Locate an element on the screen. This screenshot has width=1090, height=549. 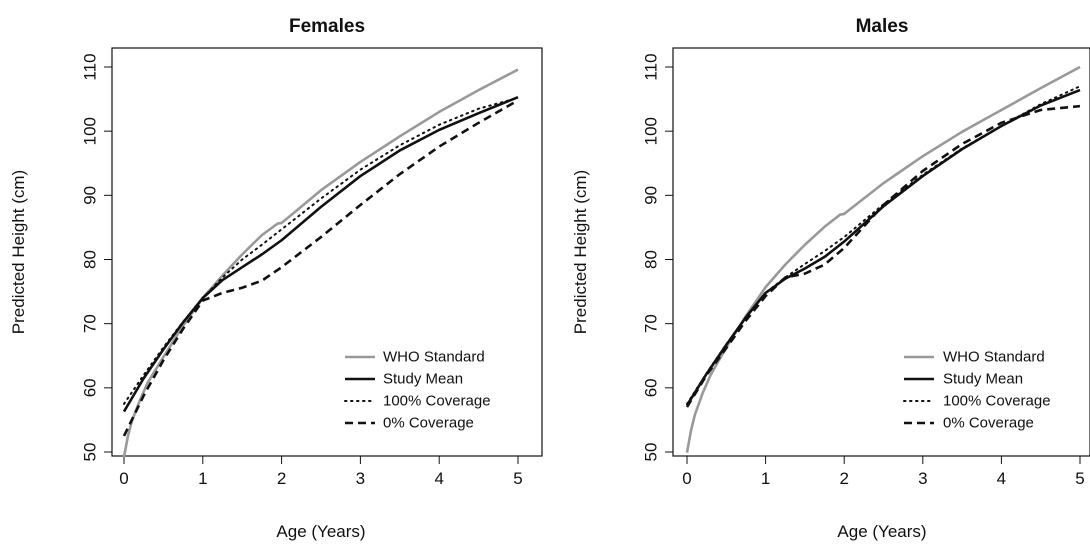
females-y-axis-label: Predicted Height (cm) is located at coordinates (18, 252).